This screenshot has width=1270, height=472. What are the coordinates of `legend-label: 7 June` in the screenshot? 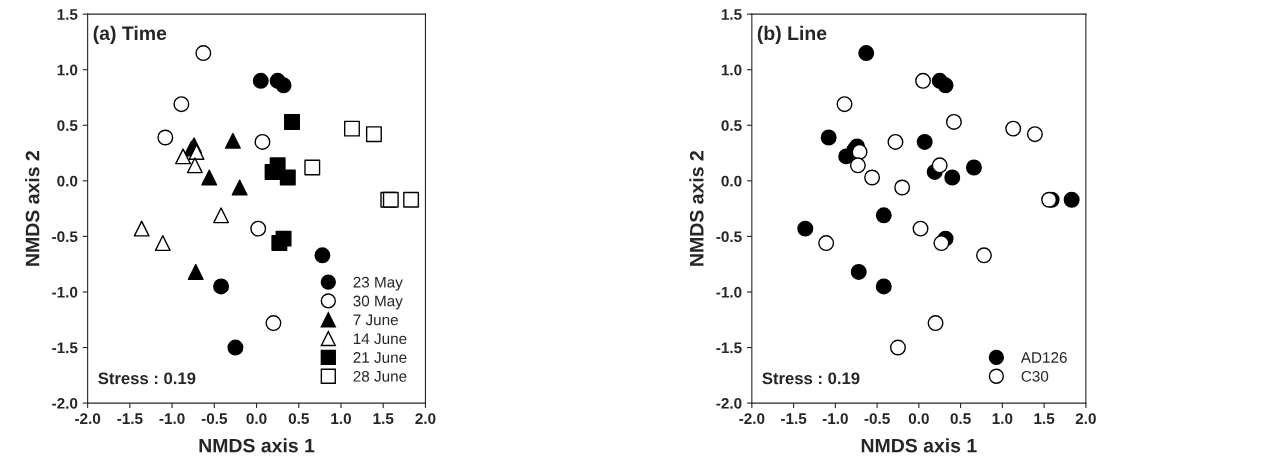 It's located at (375, 320).